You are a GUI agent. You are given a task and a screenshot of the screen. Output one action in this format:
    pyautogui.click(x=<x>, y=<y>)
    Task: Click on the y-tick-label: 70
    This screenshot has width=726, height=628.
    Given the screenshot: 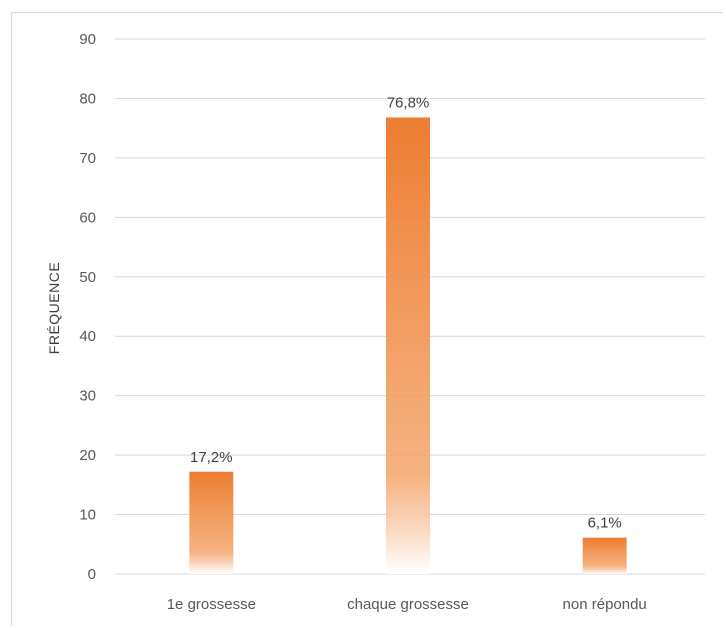 What is the action you would take?
    pyautogui.click(x=87, y=158)
    